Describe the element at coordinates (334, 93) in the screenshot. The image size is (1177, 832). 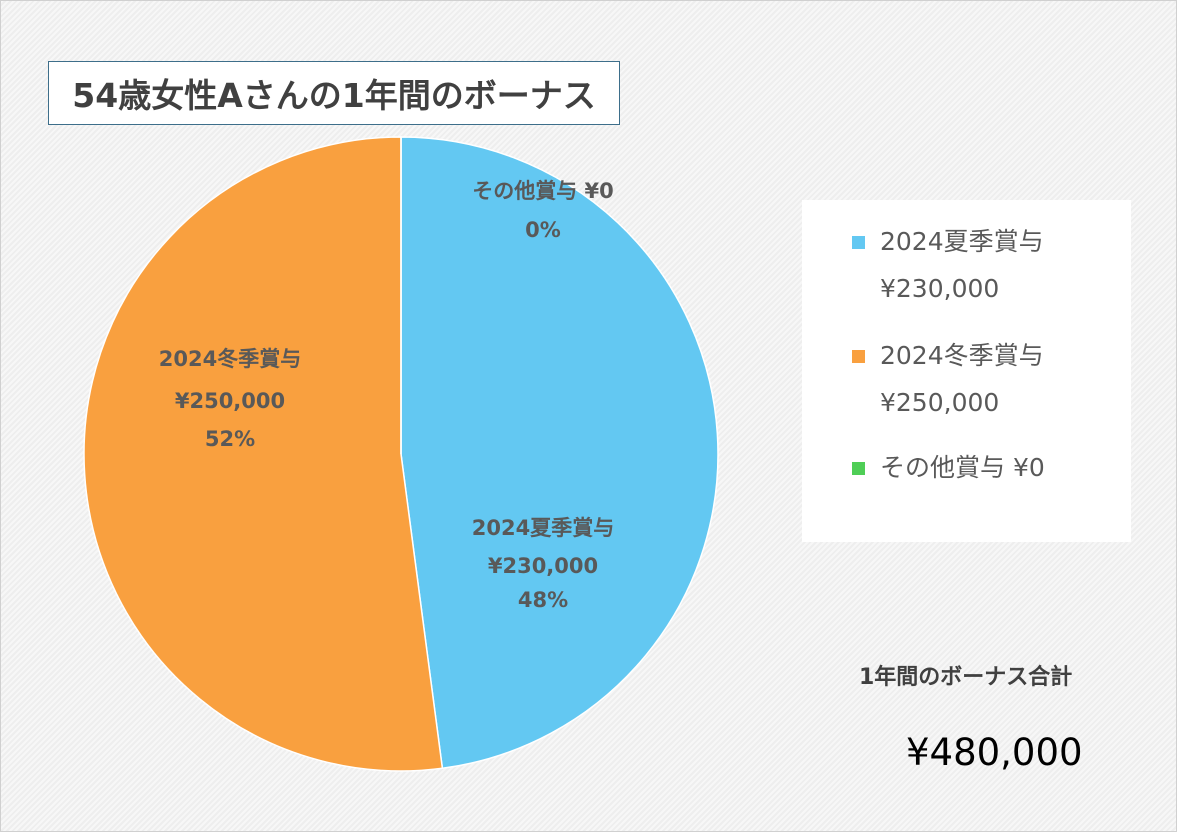
I see `chart-title: 54歳女性Aさんの1年間のボーナス` at that location.